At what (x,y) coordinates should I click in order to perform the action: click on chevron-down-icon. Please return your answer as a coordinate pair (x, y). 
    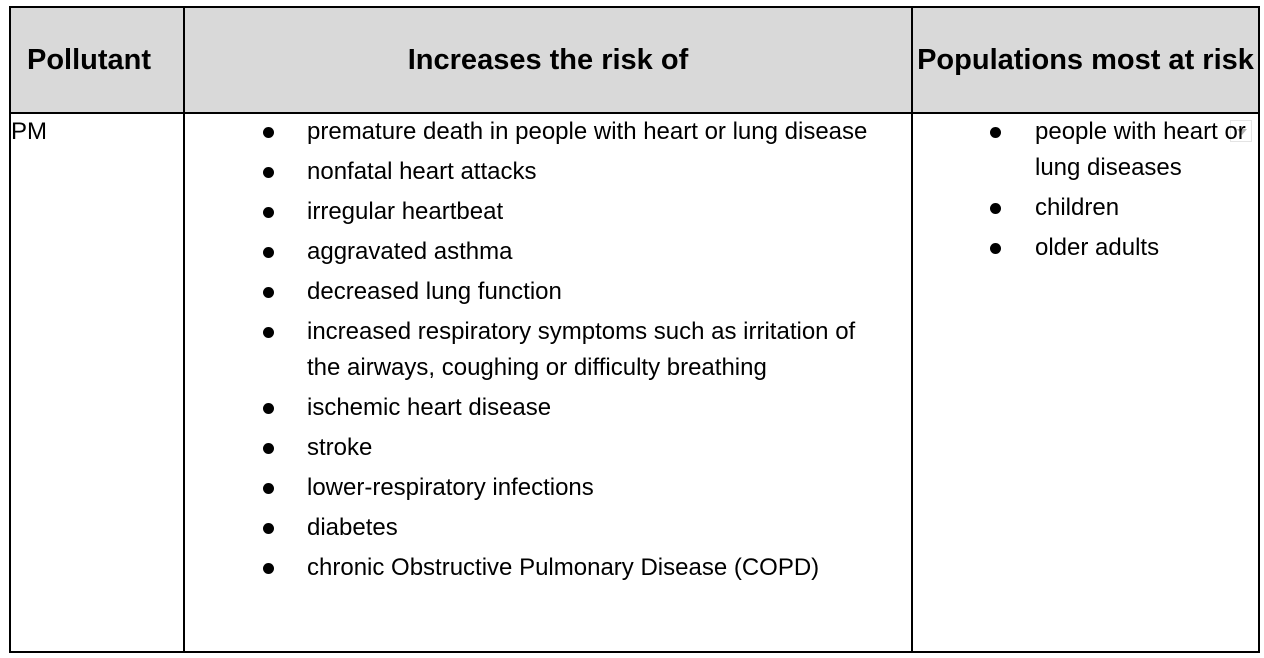
    Looking at the image, I should click on (1241, 131).